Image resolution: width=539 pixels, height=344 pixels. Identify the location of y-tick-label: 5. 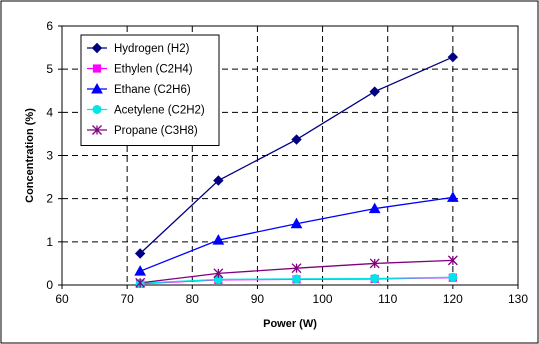
(49, 69).